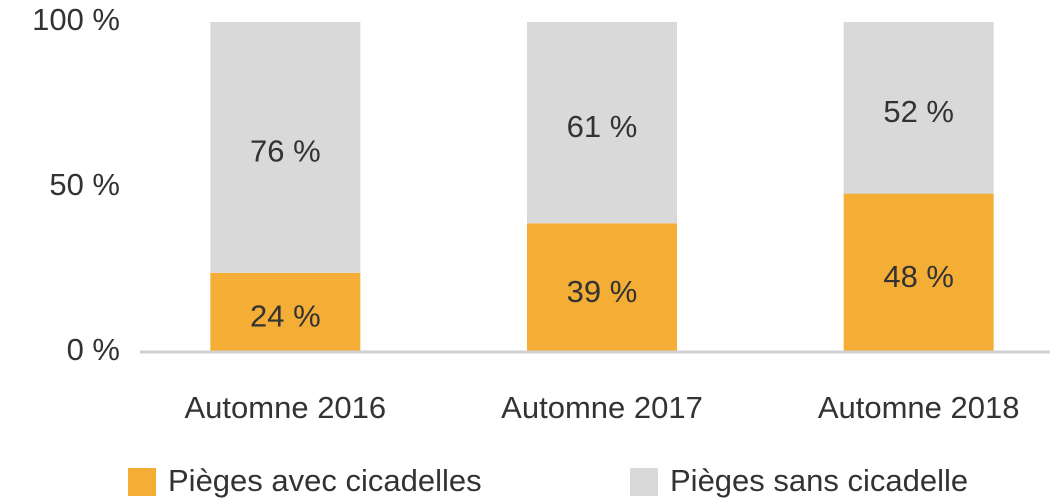 Image resolution: width=1055 pixels, height=502 pixels. What do you see at coordinates (325, 480) in the screenshot?
I see `legend-label: Pièges avec cicadelles` at bounding box center [325, 480].